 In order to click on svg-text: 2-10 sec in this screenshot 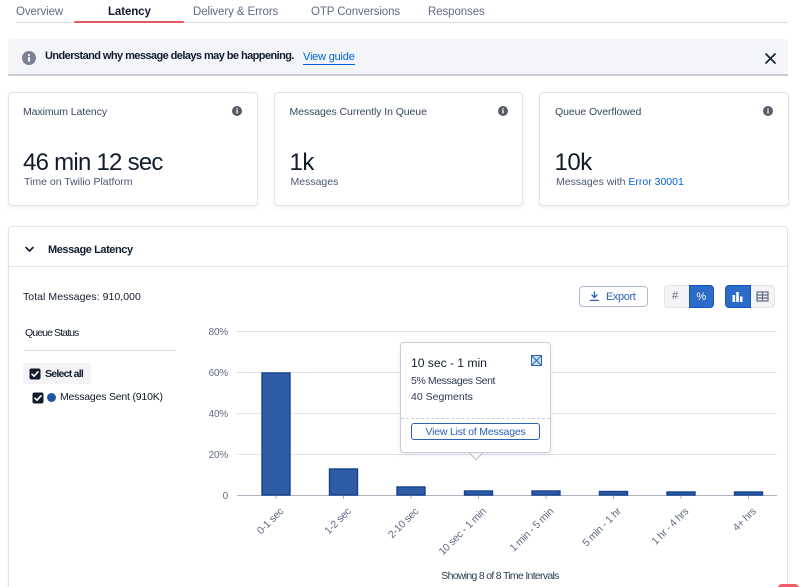, I will do `click(403, 523)`.